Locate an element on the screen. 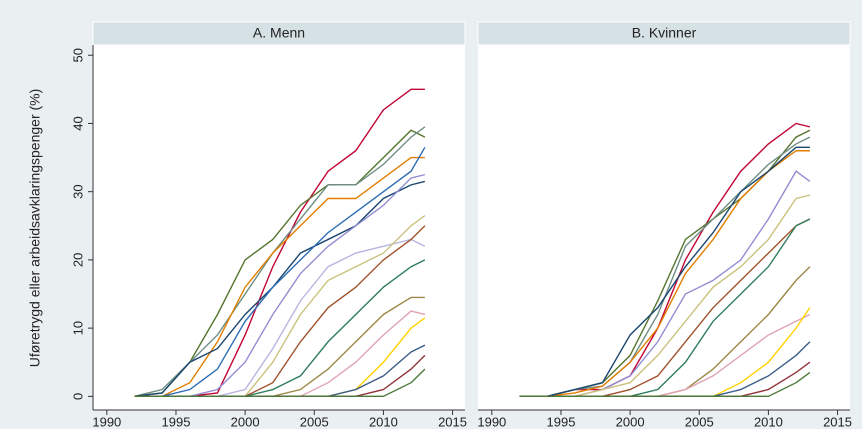  panel-title: A. Menn is located at coordinates (279, 33).